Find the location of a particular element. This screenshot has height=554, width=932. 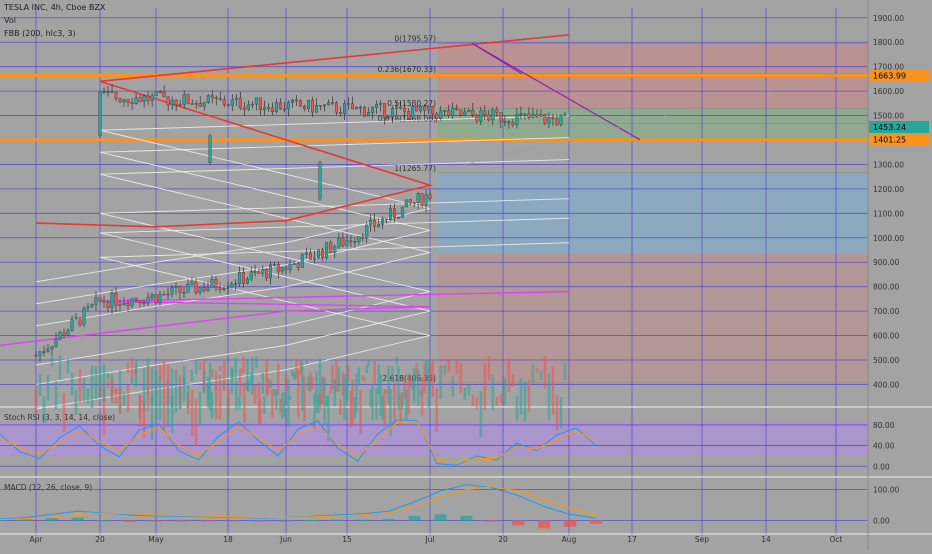

time-tick-label: Jun is located at coordinates (285, 539).